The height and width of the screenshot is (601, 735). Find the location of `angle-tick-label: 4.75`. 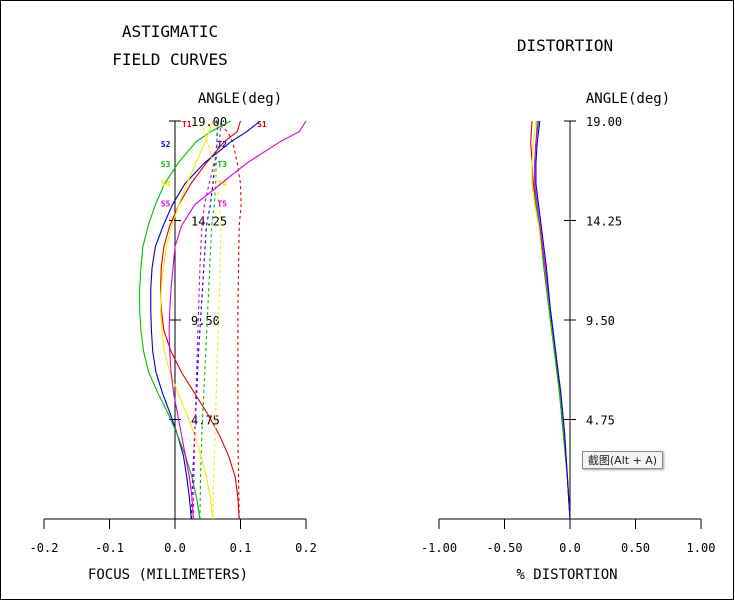

angle-tick-label: 4.75 is located at coordinates (600, 421).